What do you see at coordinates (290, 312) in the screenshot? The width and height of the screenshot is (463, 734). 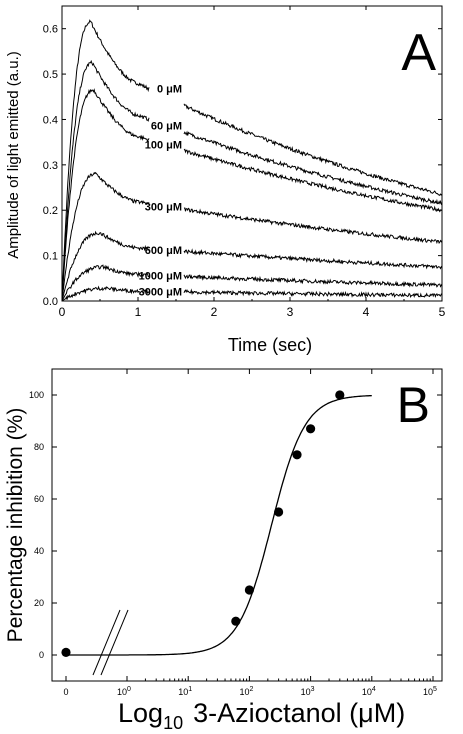 I see `a-xtick-label: 3` at bounding box center [290, 312].